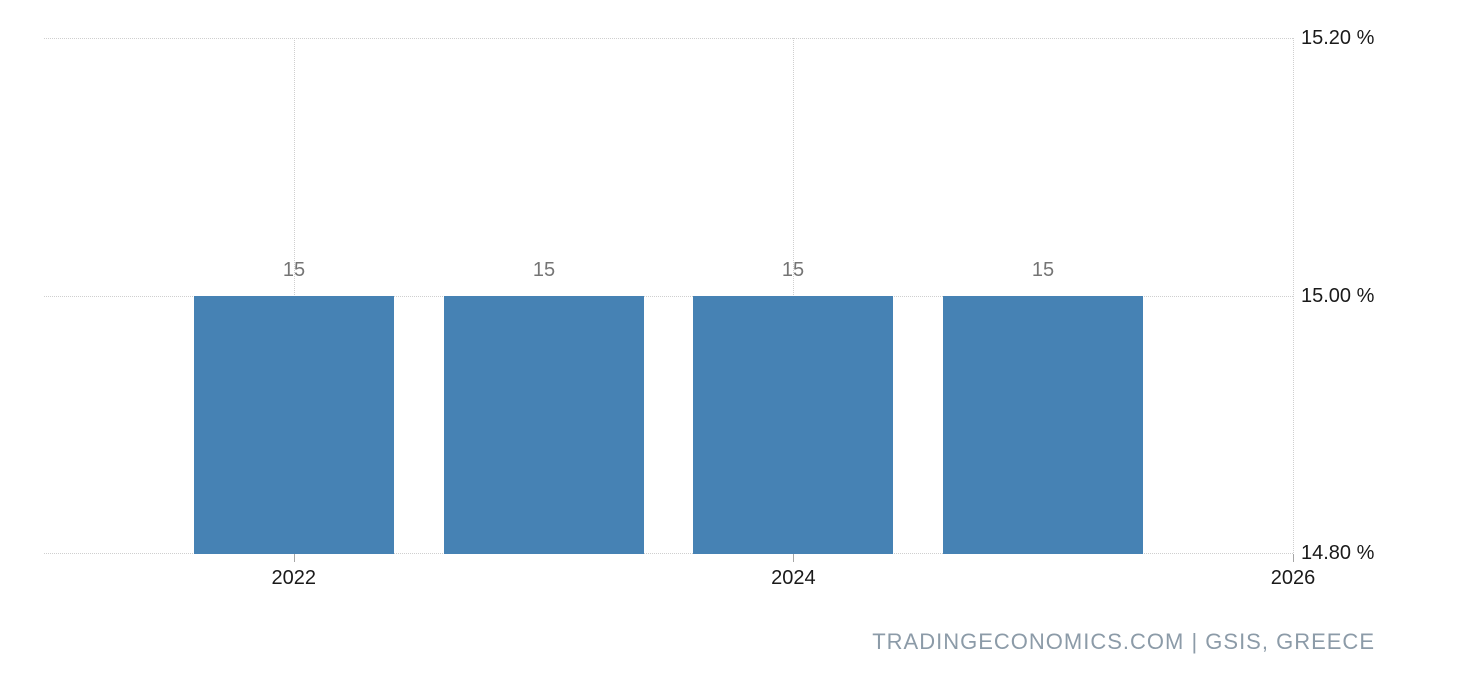  Describe the element at coordinates (294, 578) in the screenshot. I see `x-axis-tick-label: 2022` at that location.